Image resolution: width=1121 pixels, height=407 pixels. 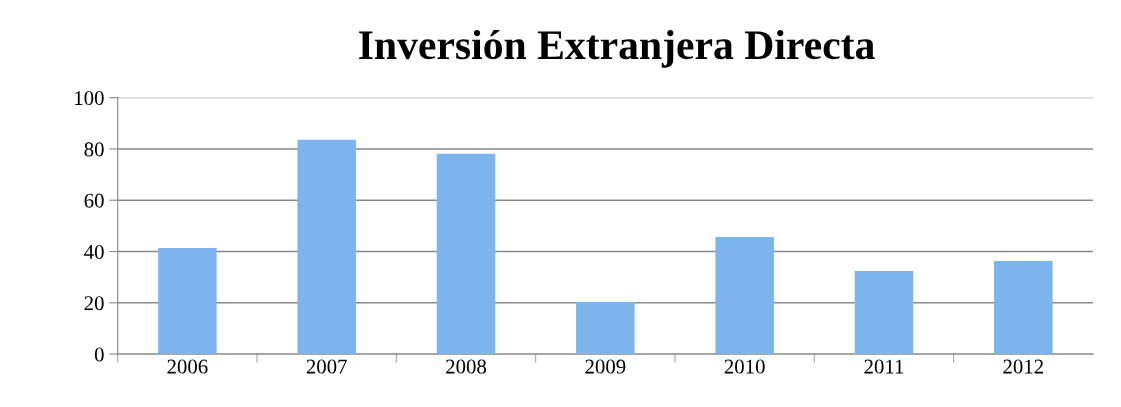 What do you see at coordinates (89, 98) in the screenshot?
I see `y-tick-label: 100` at bounding box center [89, 98].